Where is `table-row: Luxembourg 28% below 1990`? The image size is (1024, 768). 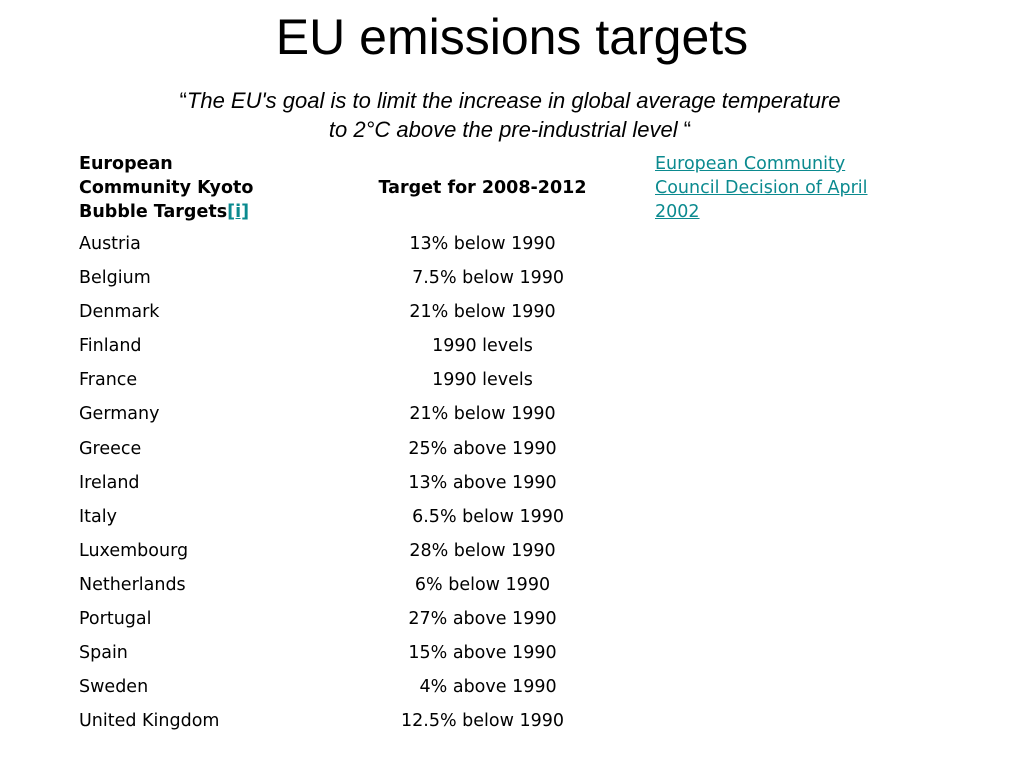 table-row: Luxembourg 28% below 1990 is located at coordinates (359, 556).